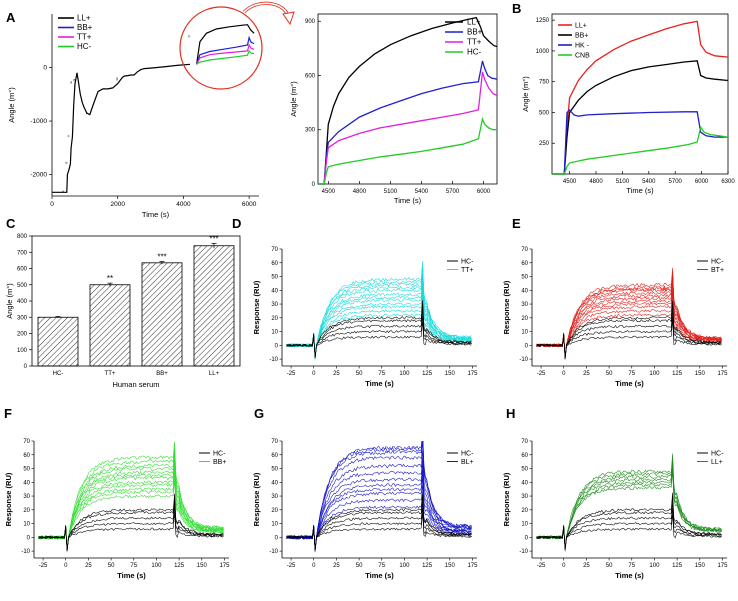 The height and width of the screenshot is (601, 738). What do you see at coordinates (524, 319) in the screenshot?
I see `y-tick-label: 20` at bounding box center [524, 319].